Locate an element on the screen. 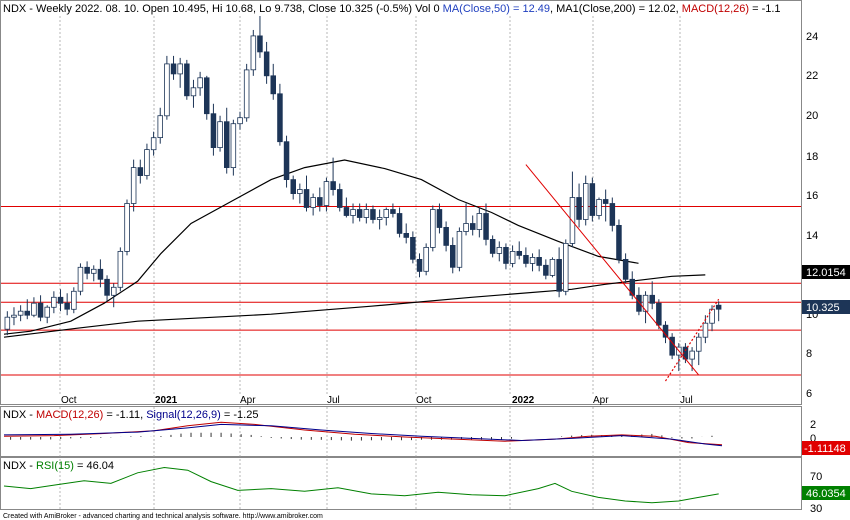  svg-text: 12.0154 is located at coordinates (826, 273).